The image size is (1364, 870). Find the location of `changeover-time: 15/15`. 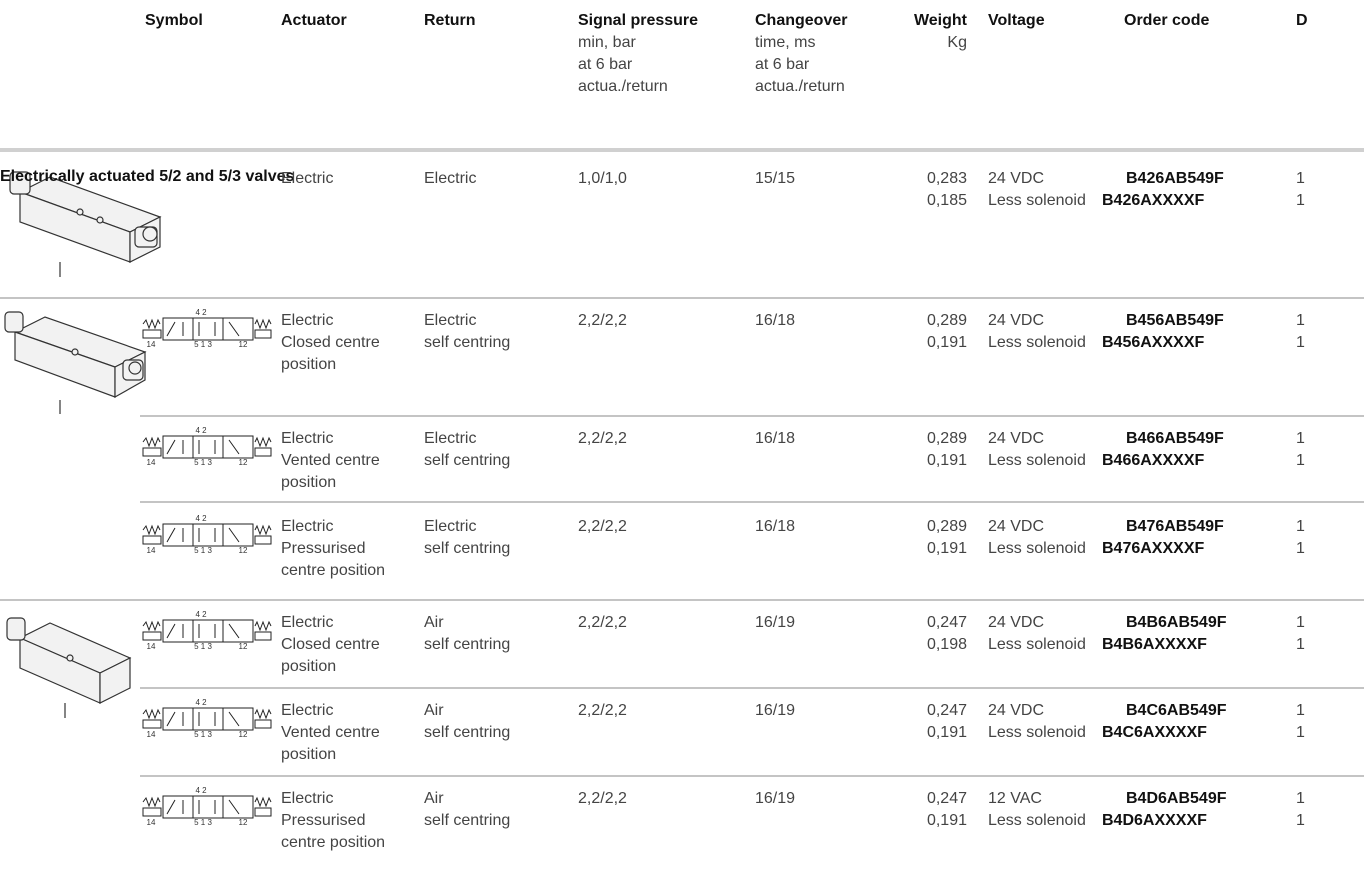

changeover-time: 15/15 is located at coordinates (775, 178).